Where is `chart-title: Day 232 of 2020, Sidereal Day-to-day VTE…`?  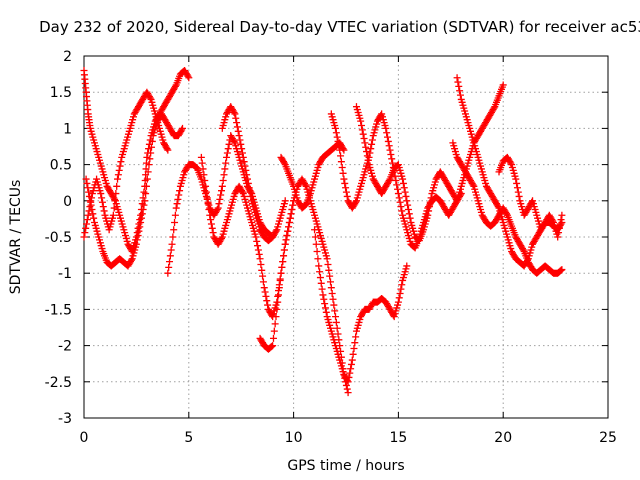
chart-title: Day 232 of 2020, Sidereal Day-to-day VTE… is located at coordinates (339, 27).